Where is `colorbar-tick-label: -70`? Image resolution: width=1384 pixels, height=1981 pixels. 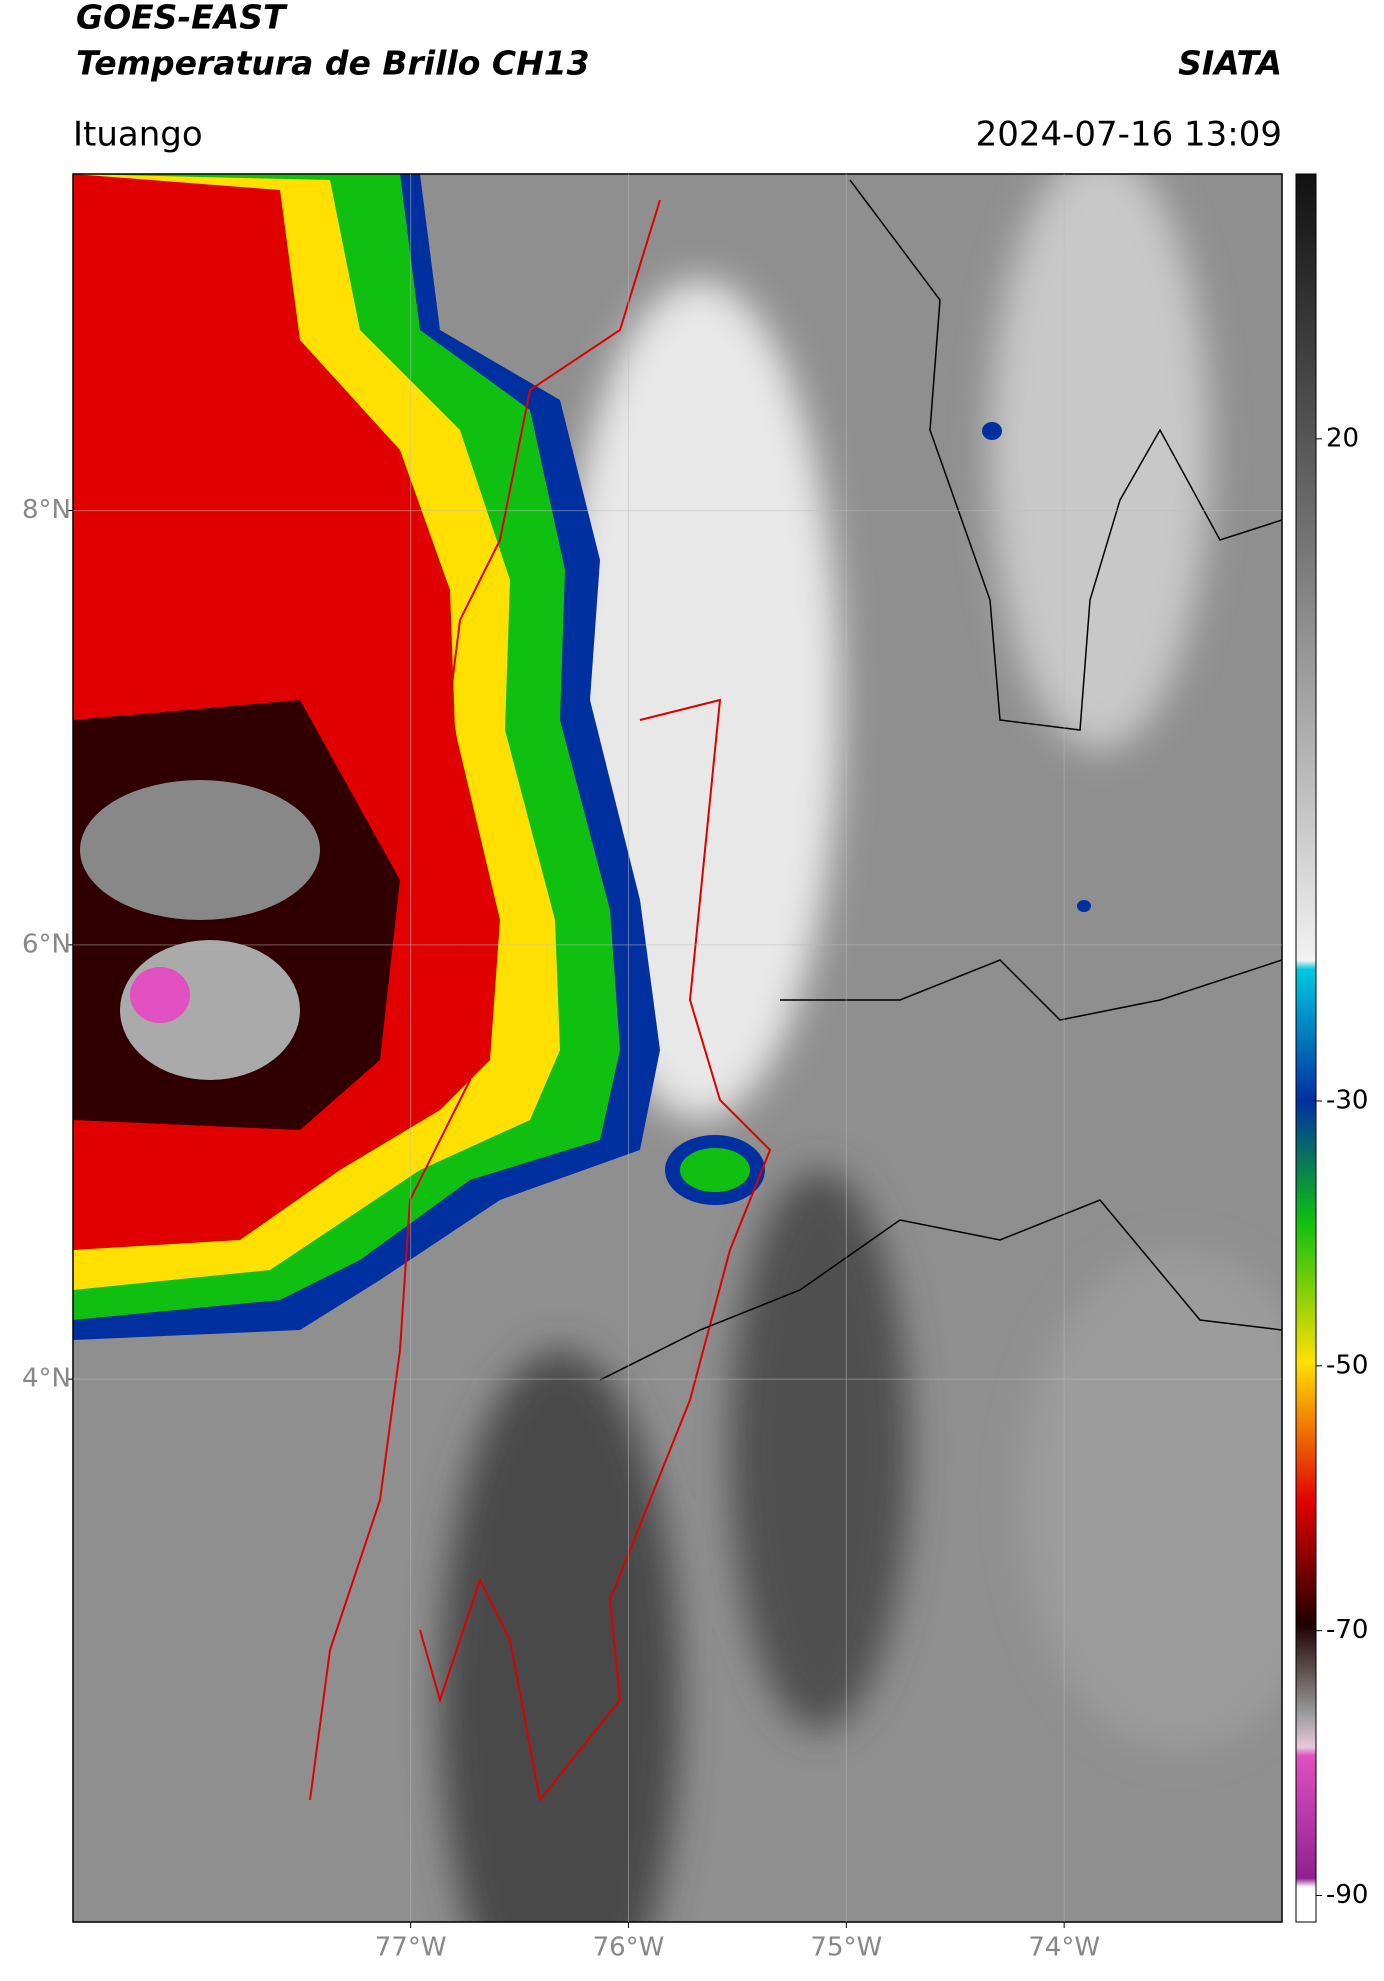 colorbar-tick-label: -70 is located at coordinates (1347, 1630).